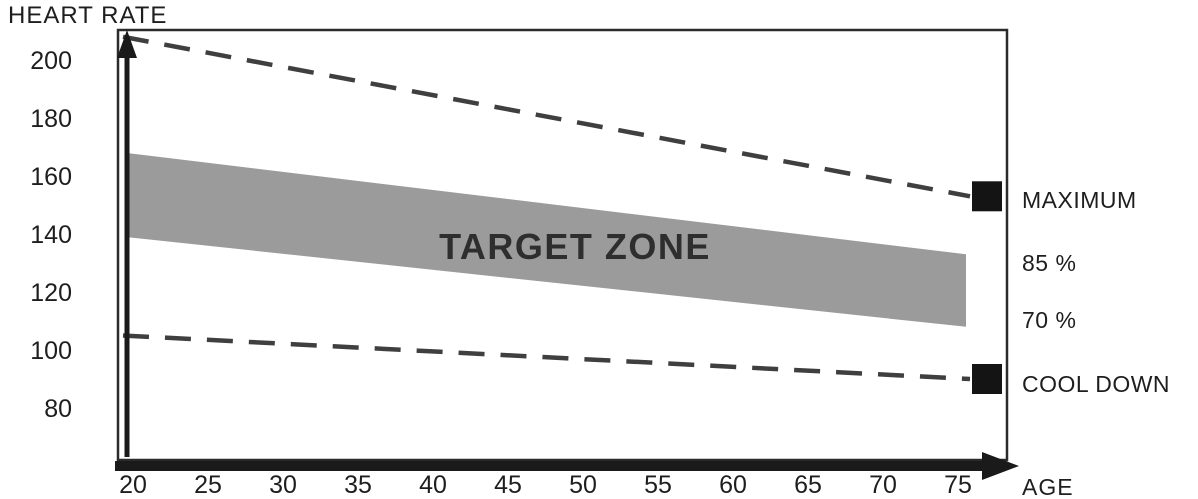 The width and height of the screenshot is (1198, 499). I want to click on y-tick-label: 120, so click(51, 293).